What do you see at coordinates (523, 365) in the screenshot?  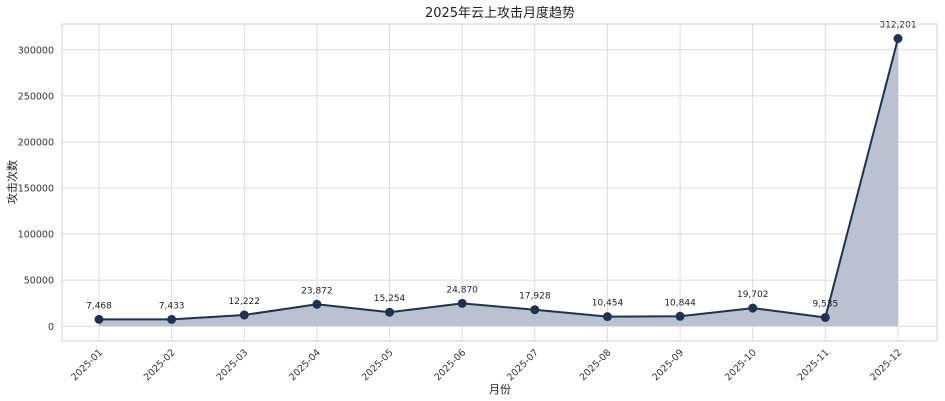 I see `x-tick-label: 2025-07` at bounding box center [523, 365].